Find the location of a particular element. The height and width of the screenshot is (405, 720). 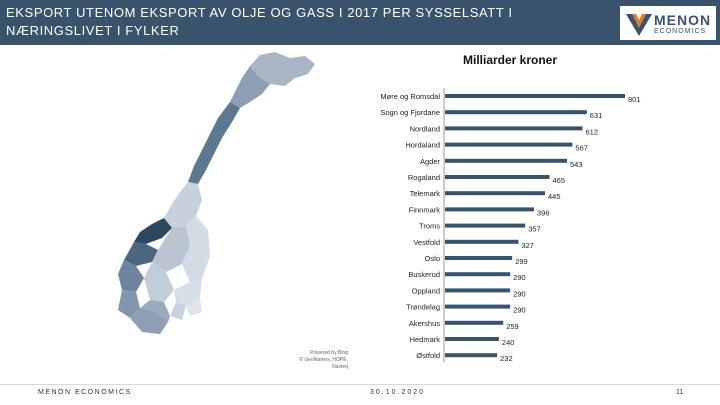

map-region-hordaland is located at coordinates (131, 276).